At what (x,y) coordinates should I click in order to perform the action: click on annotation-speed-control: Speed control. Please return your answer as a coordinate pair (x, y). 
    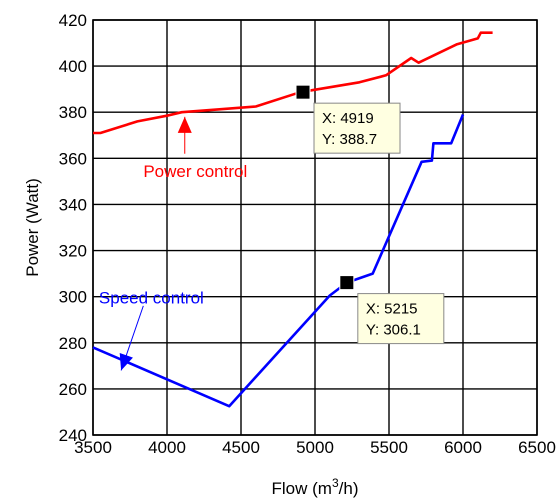
    Looking at the image, I should click on (151, 298).